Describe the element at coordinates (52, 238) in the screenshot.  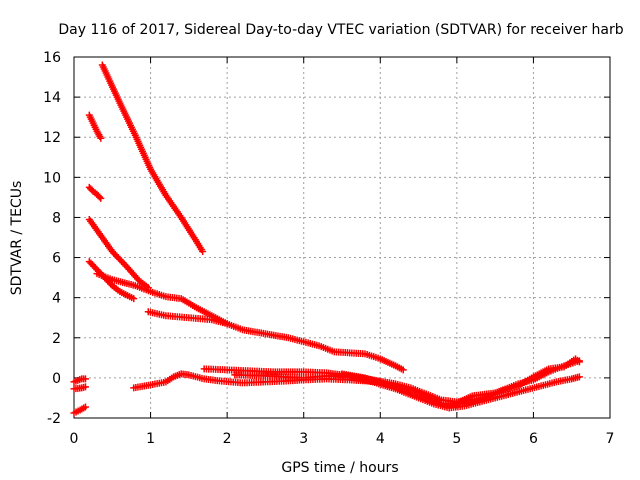
I see `y-tick-labels: -2 0 2 4 6 8 10 12 14 16` at that location.